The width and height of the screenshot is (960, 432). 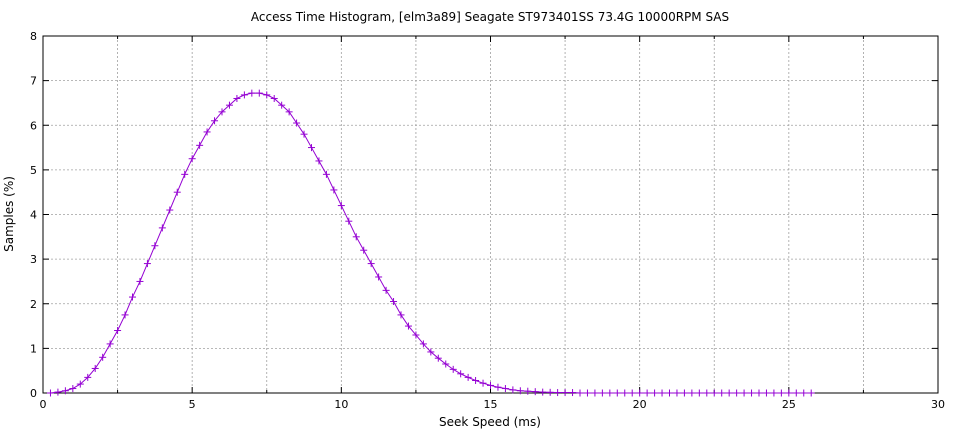 I want to click on y-tick-label: 3, so click(x=33, y=259).